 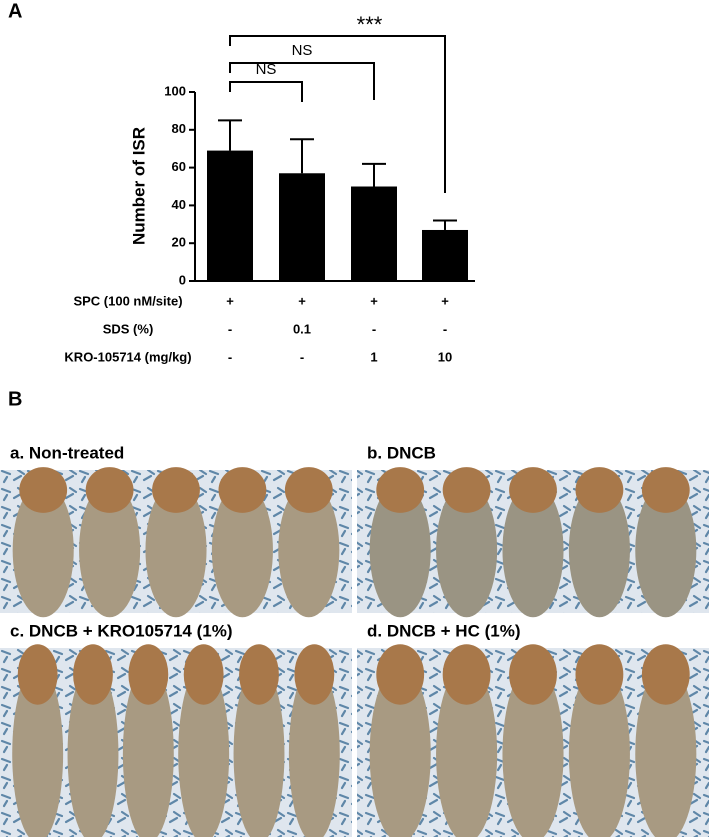 I want to click on photo-caption: a. Non-treated, so click(x=67, y=452).